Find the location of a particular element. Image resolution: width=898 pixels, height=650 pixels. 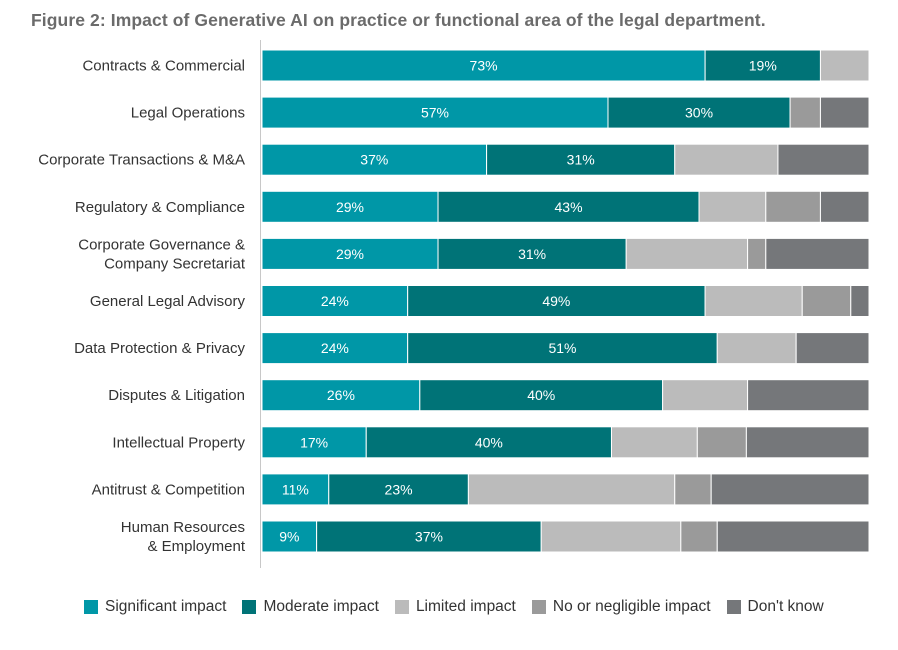

bar-data-protection-privacy-limited-impact is located at coordinates (756, 348).